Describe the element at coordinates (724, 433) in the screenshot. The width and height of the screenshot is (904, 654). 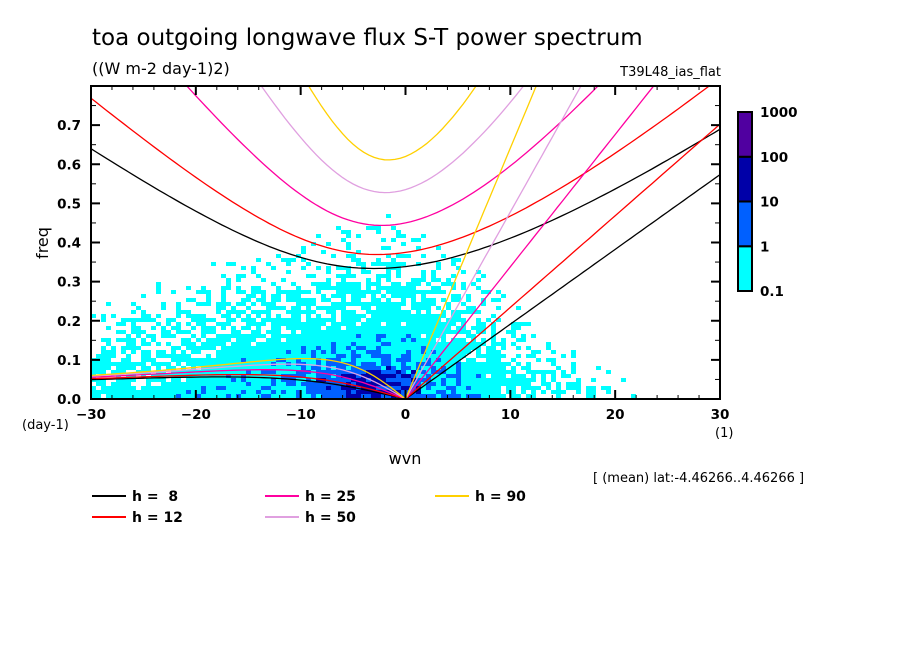
I see `x-axis-unit: (1)` at that location.